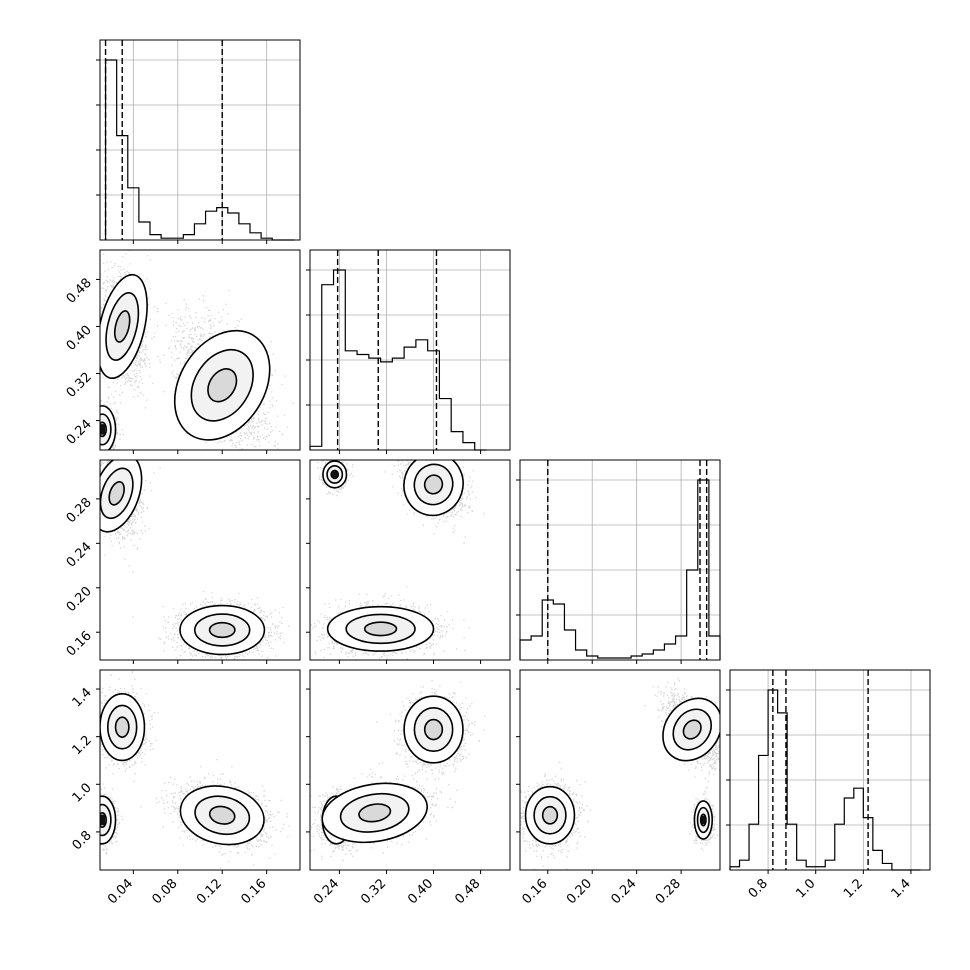 The height and width of the screenshot is (970, 970). I want to click on x-tick-label: 0.48, so click(467, 891).